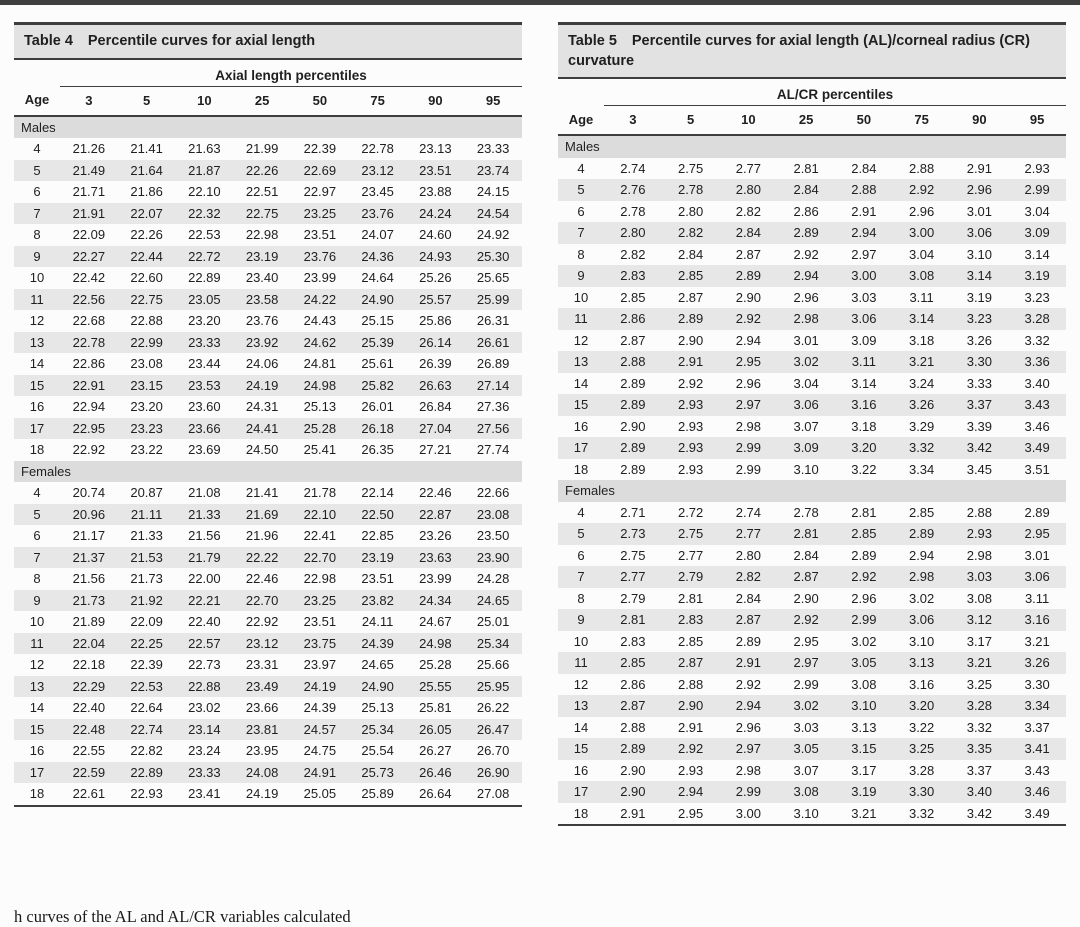  What do you see at coordinates (377, 665) in the screenshot?
I see `value-cell: 24.65` at bounding box center [377, 665].